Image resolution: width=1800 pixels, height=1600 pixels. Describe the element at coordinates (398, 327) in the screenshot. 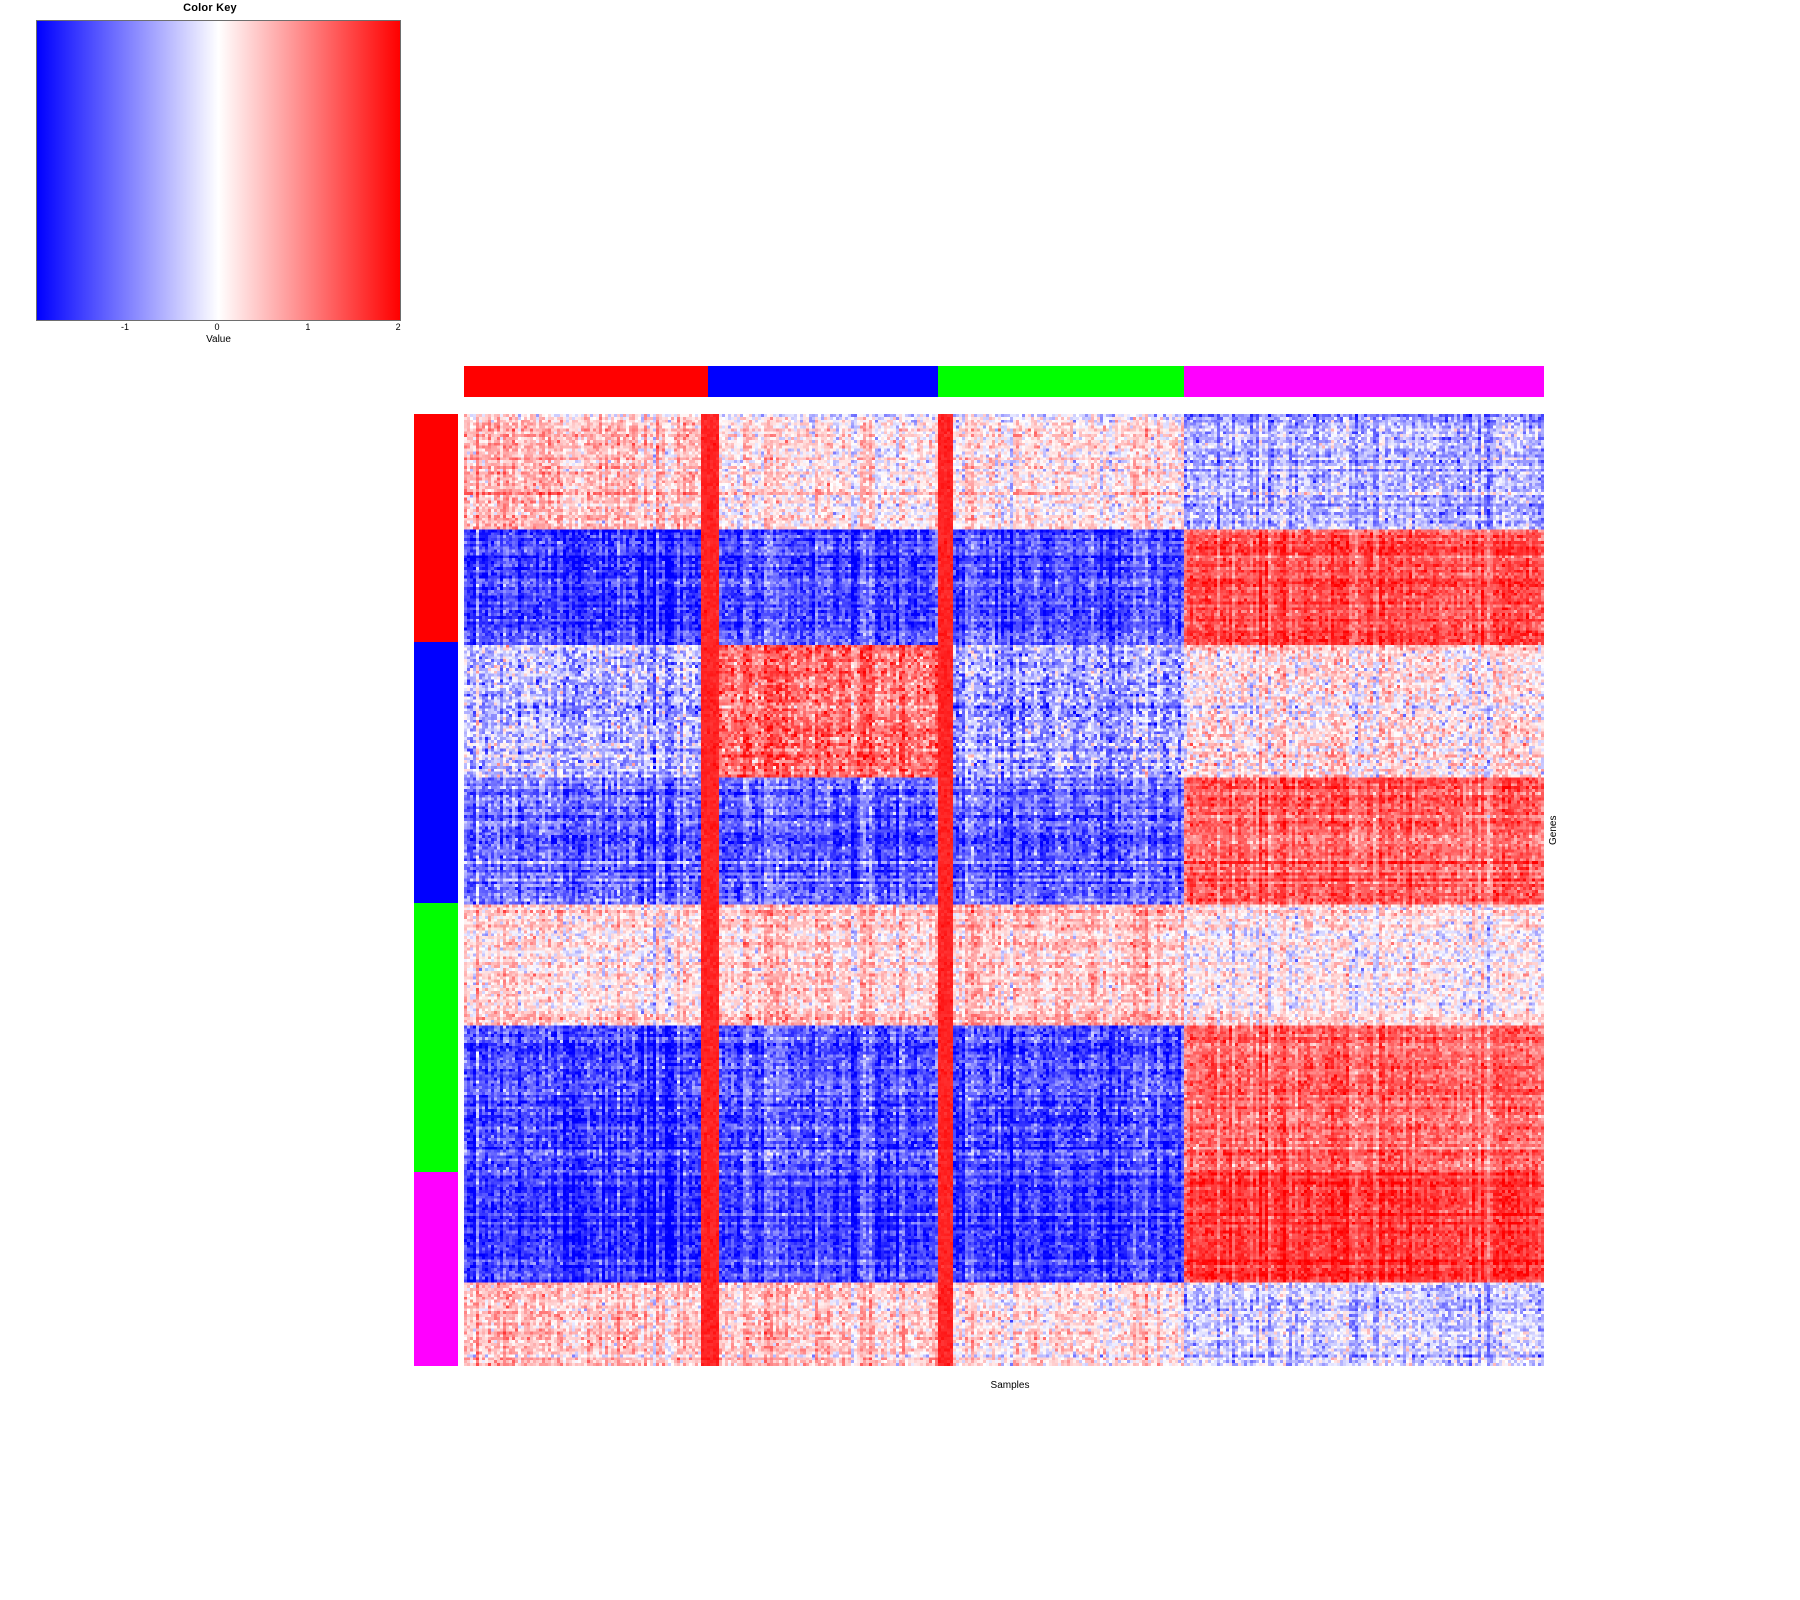

I see `color-key-tick-3: 2` at that location.